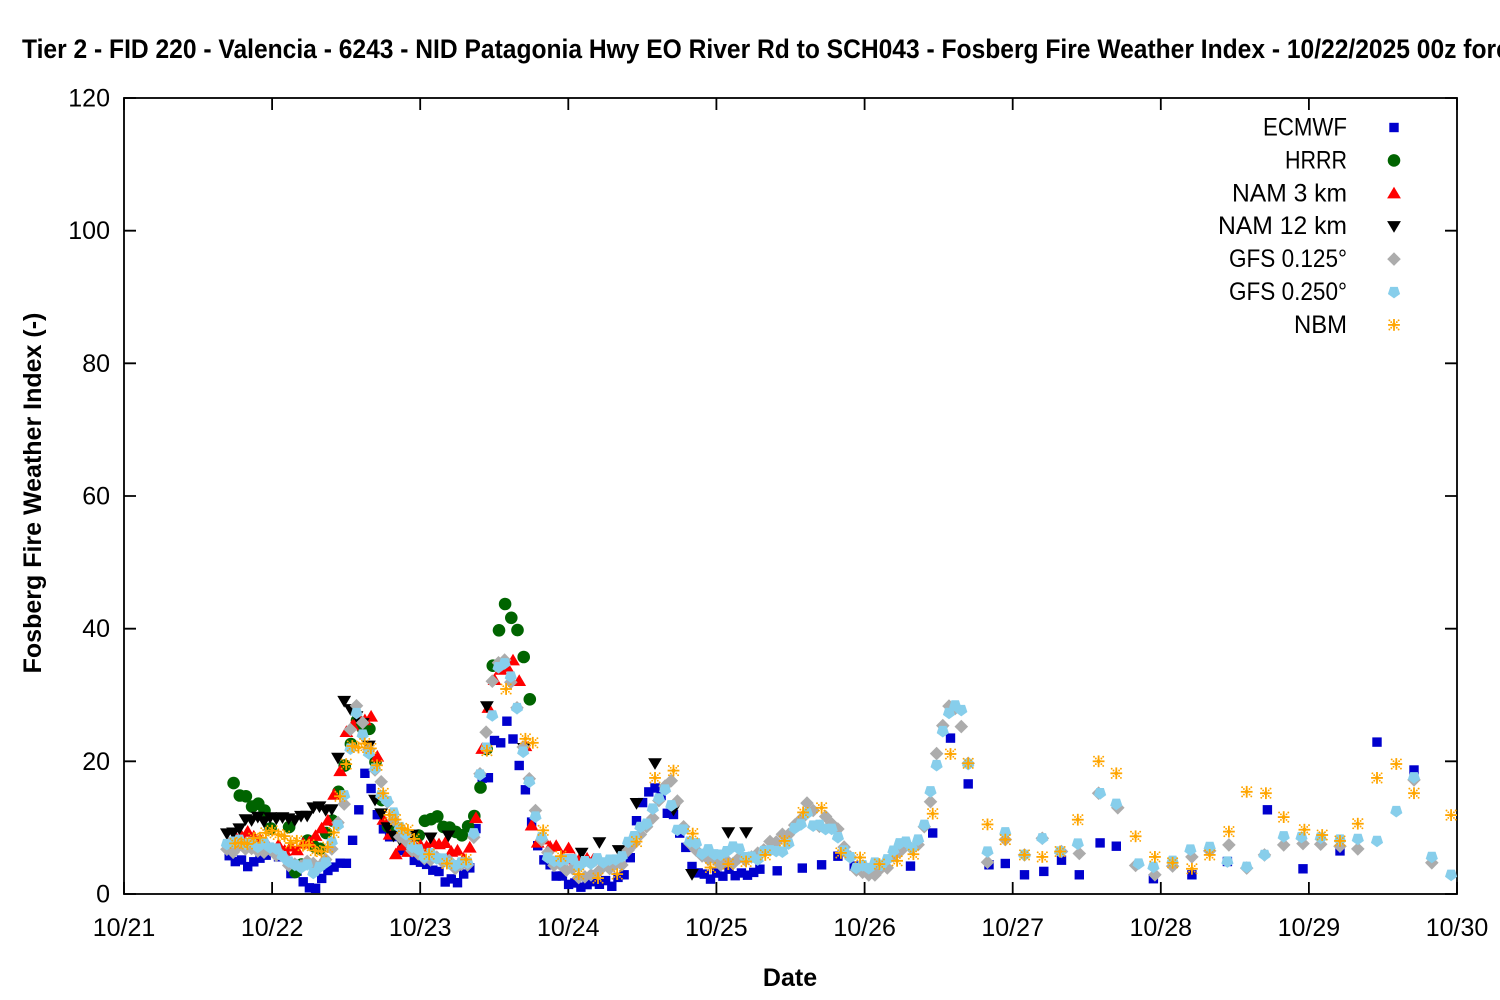 The image size is (1500, 1000). I want to click on svg-text: GFS 0.125°, so click(1288, 259).